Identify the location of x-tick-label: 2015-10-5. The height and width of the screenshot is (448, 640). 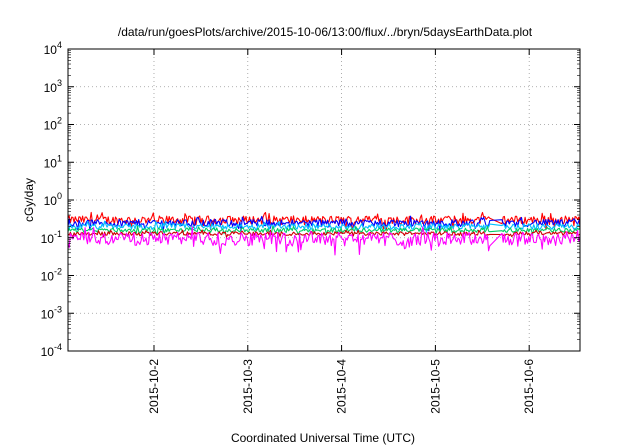
(435, 386).